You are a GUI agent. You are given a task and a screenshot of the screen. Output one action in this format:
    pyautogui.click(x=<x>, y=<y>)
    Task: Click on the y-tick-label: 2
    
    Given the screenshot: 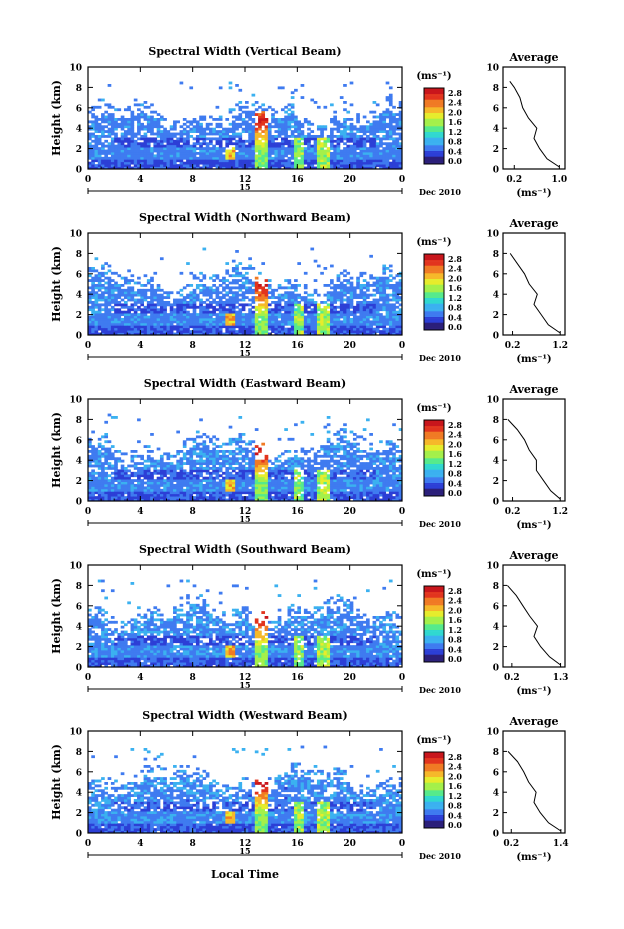 What is the action you would take?
    pyautogui.click(x=79, y=316)
    